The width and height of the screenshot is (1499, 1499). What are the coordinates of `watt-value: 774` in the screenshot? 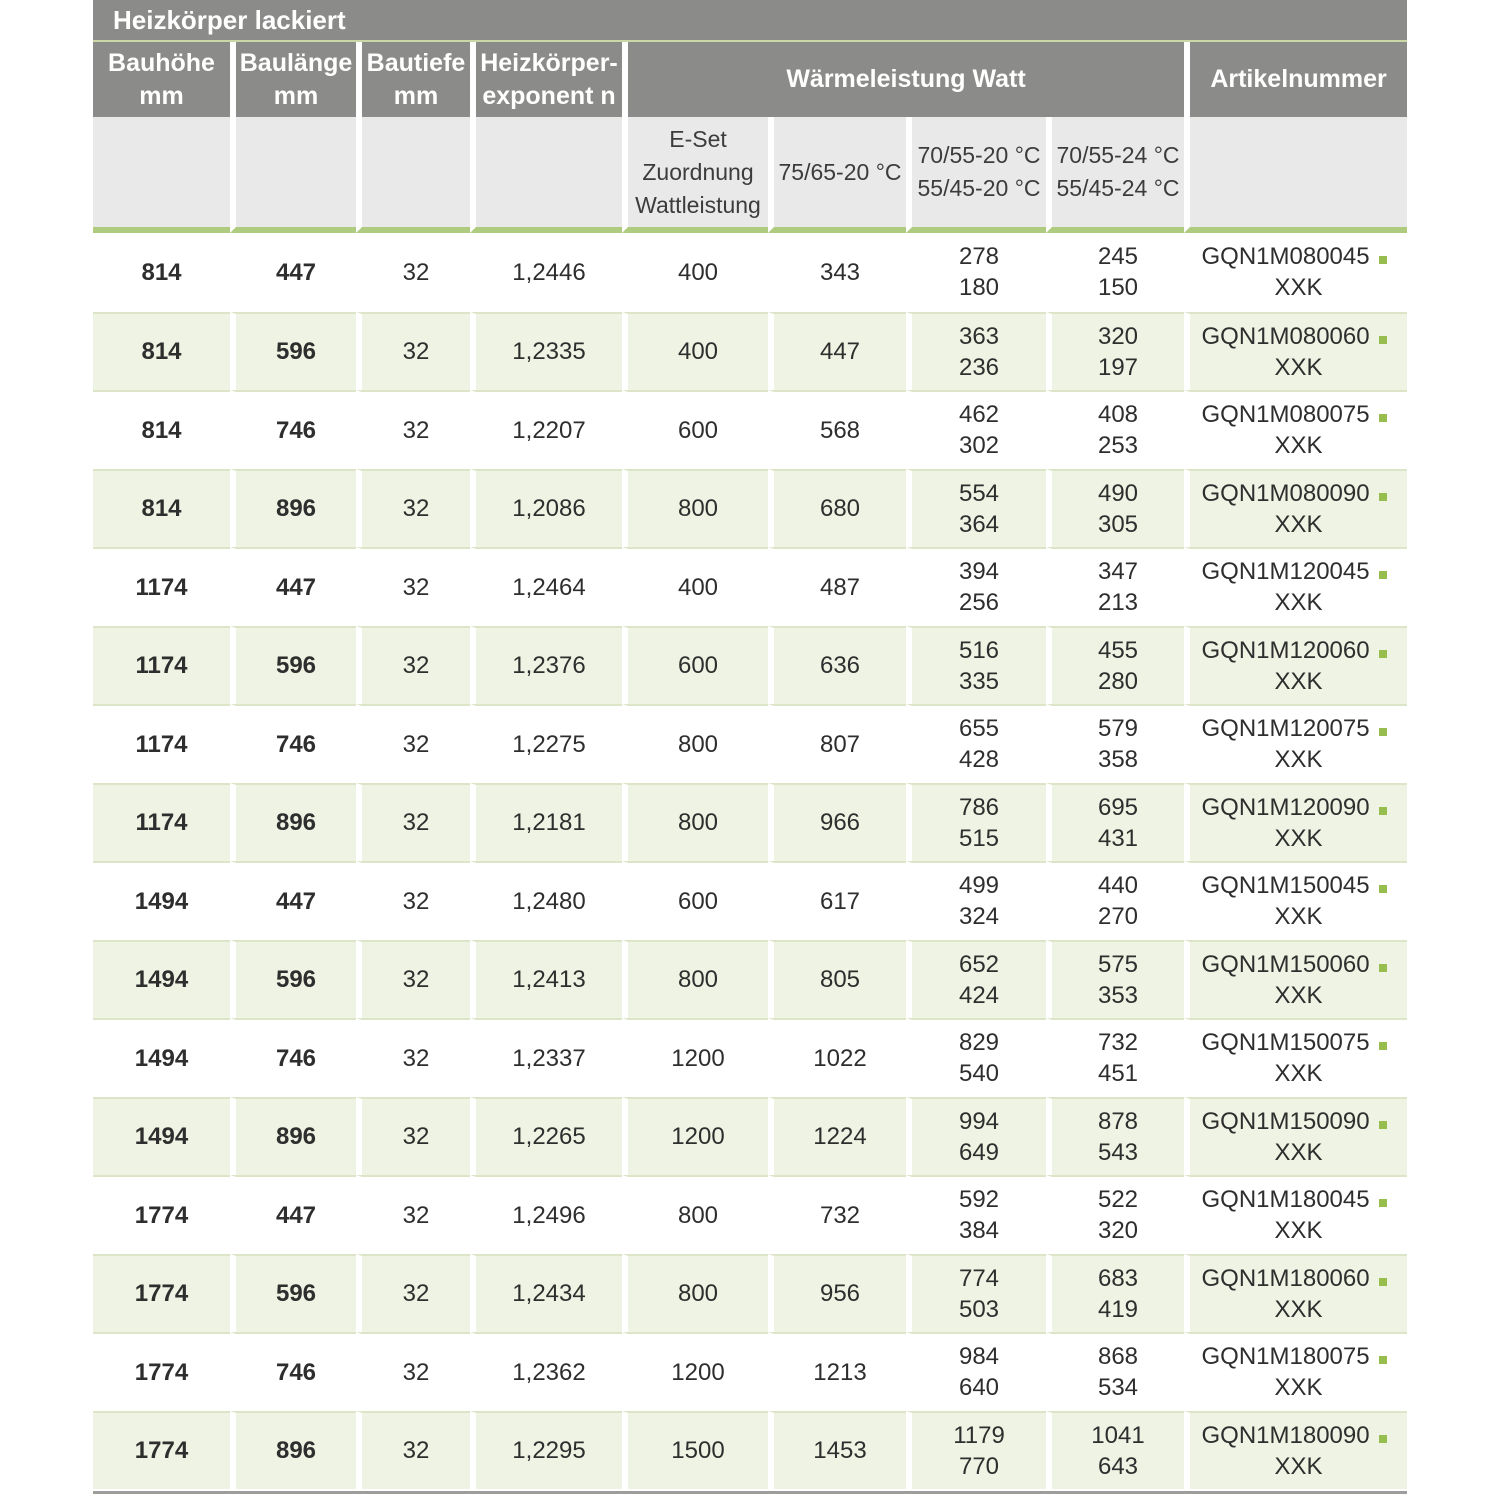 It's located at (979, 1278).